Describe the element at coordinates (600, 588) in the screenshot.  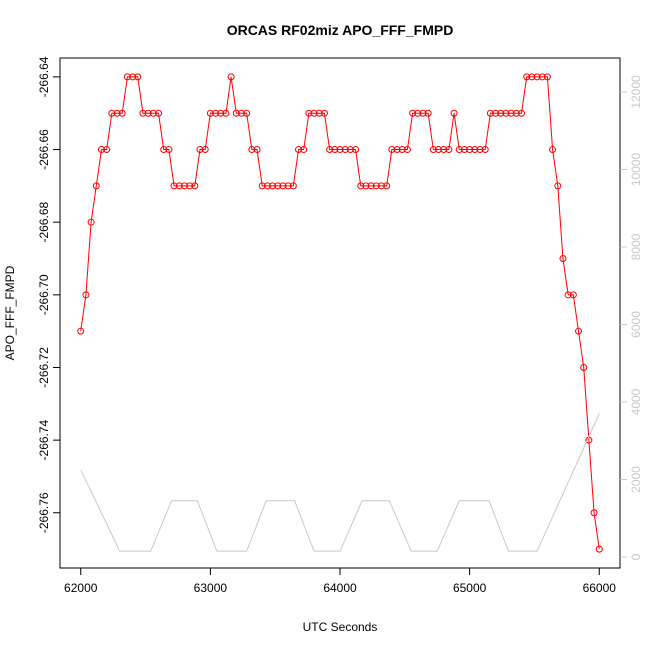
I see `x-tick-label: 66000` at that location.